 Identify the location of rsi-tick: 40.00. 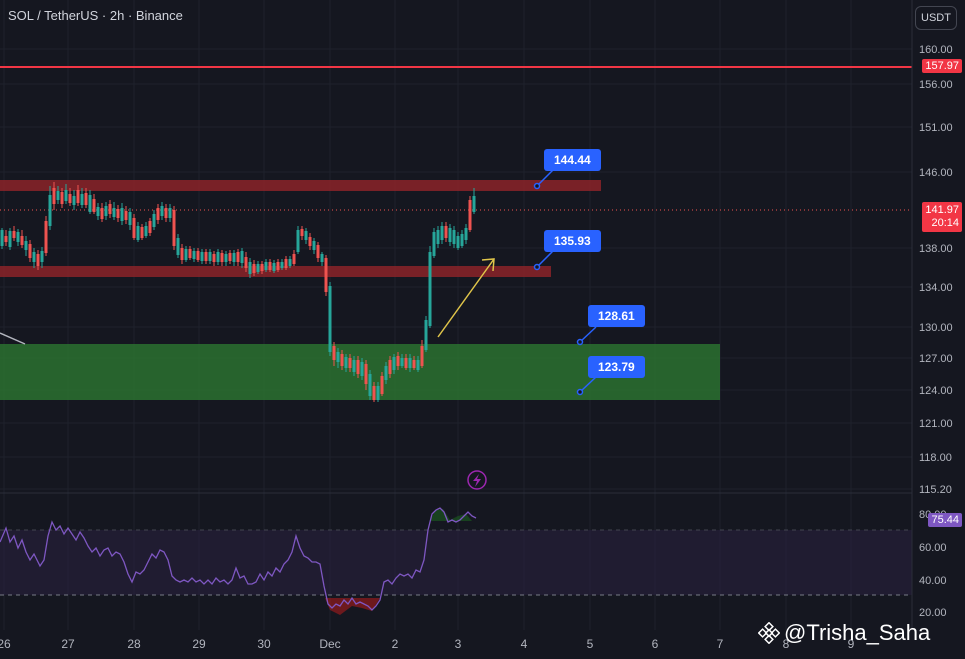
(933, 581).